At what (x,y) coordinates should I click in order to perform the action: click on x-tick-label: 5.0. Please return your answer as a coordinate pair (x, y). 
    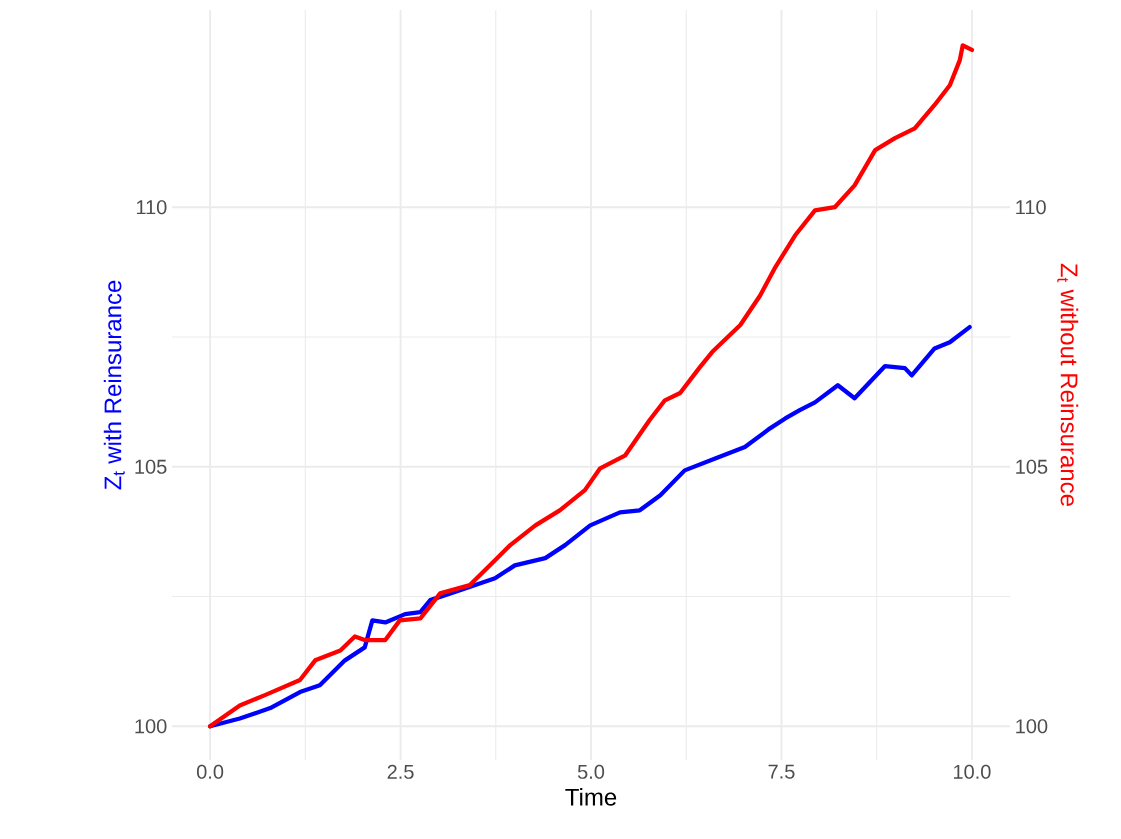
    Looking at the image, I should click on (591, 771).